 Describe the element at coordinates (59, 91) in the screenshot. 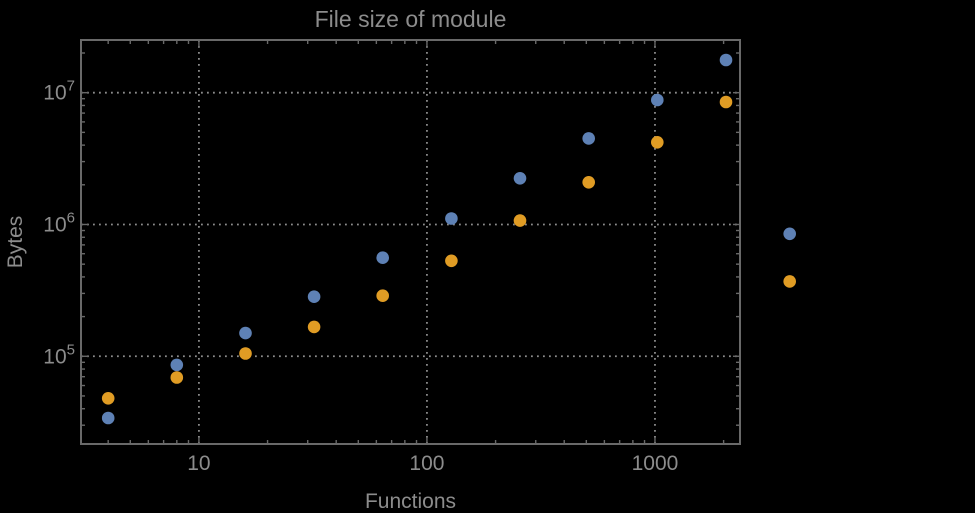

I see `y-tick-label: 10⁷` at that location.